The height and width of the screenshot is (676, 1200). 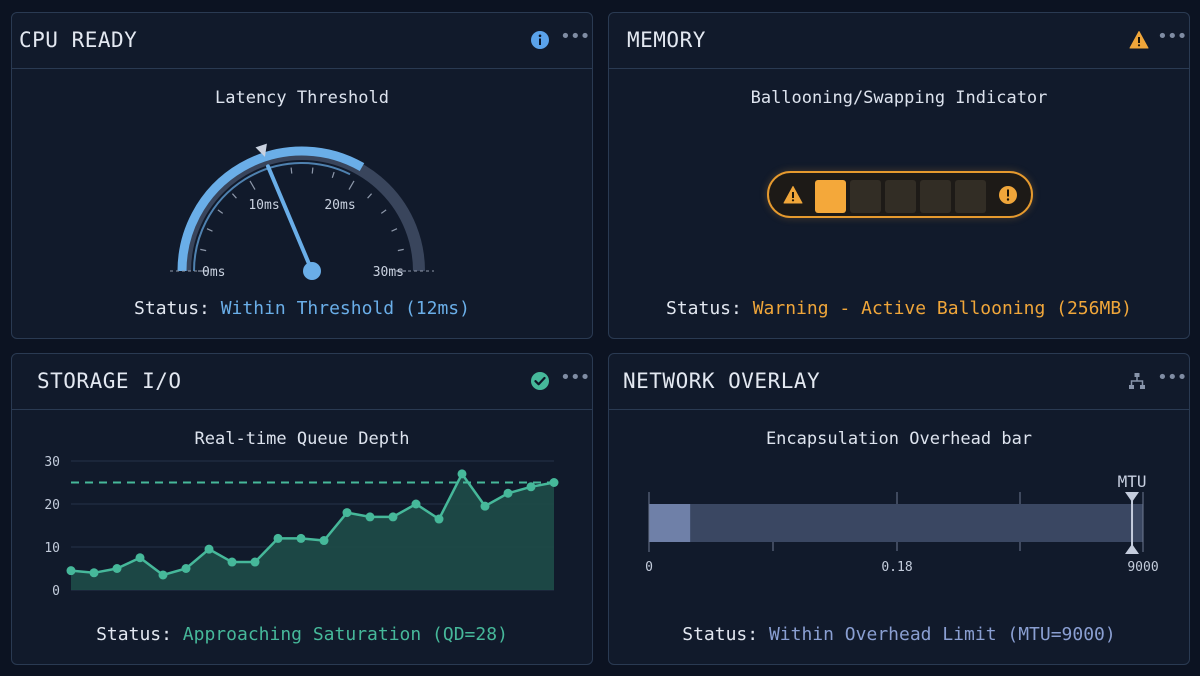 I want to click on encapsulation-overhead-bar: MTU 0 0.18 9000, so click(x=902, y=522).